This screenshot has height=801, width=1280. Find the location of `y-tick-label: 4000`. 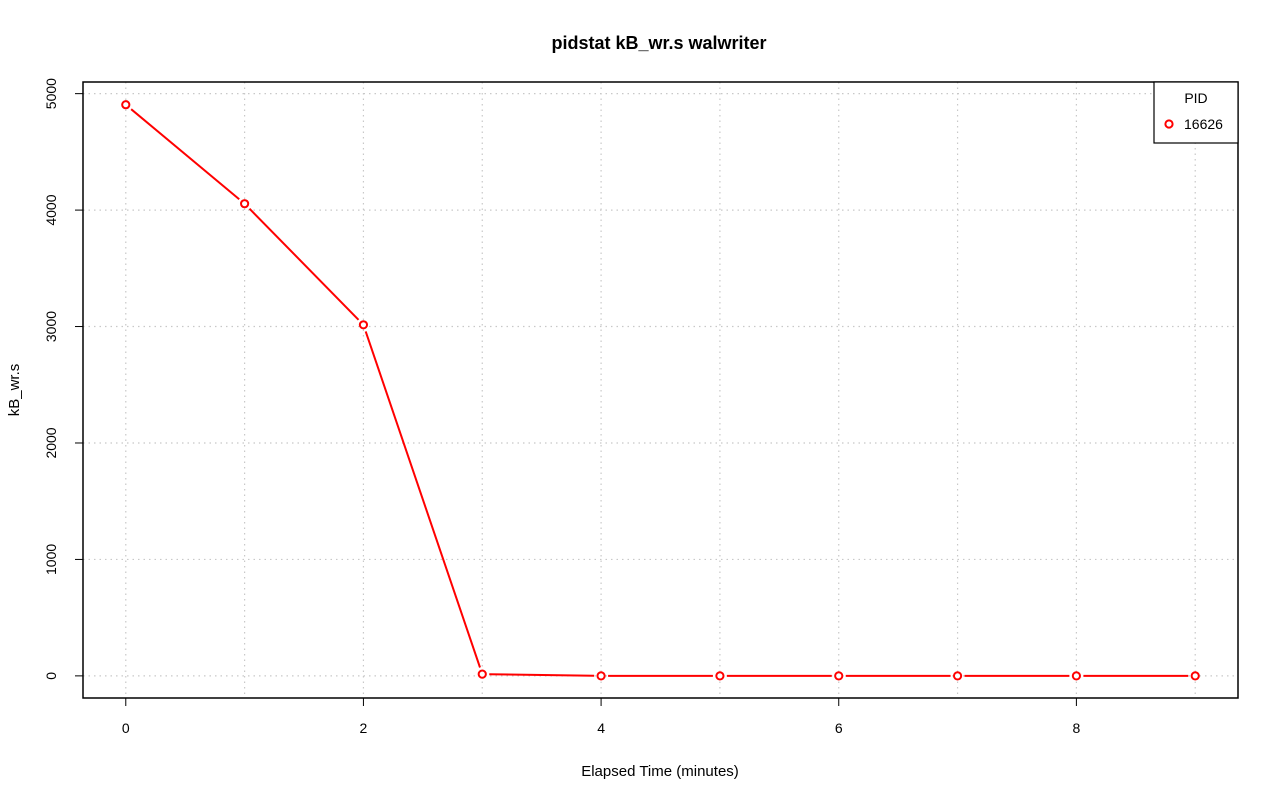

y-tick-label: 4000 is located at coordinates (51, 209).